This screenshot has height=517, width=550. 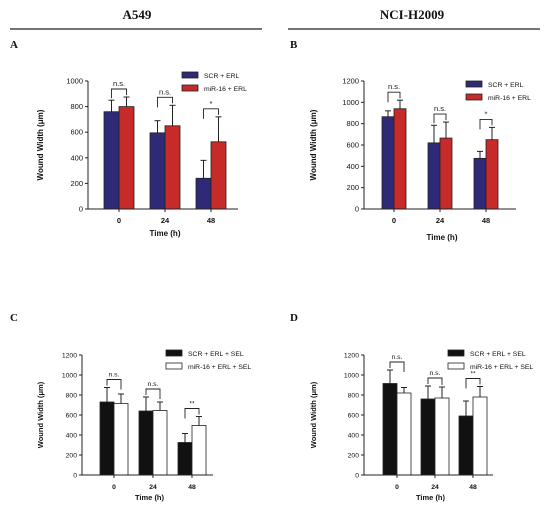 What do you see at coordinates (14, 318) in the screenshot?
I see `panel-letter: C` at bounding box center [14, 318].